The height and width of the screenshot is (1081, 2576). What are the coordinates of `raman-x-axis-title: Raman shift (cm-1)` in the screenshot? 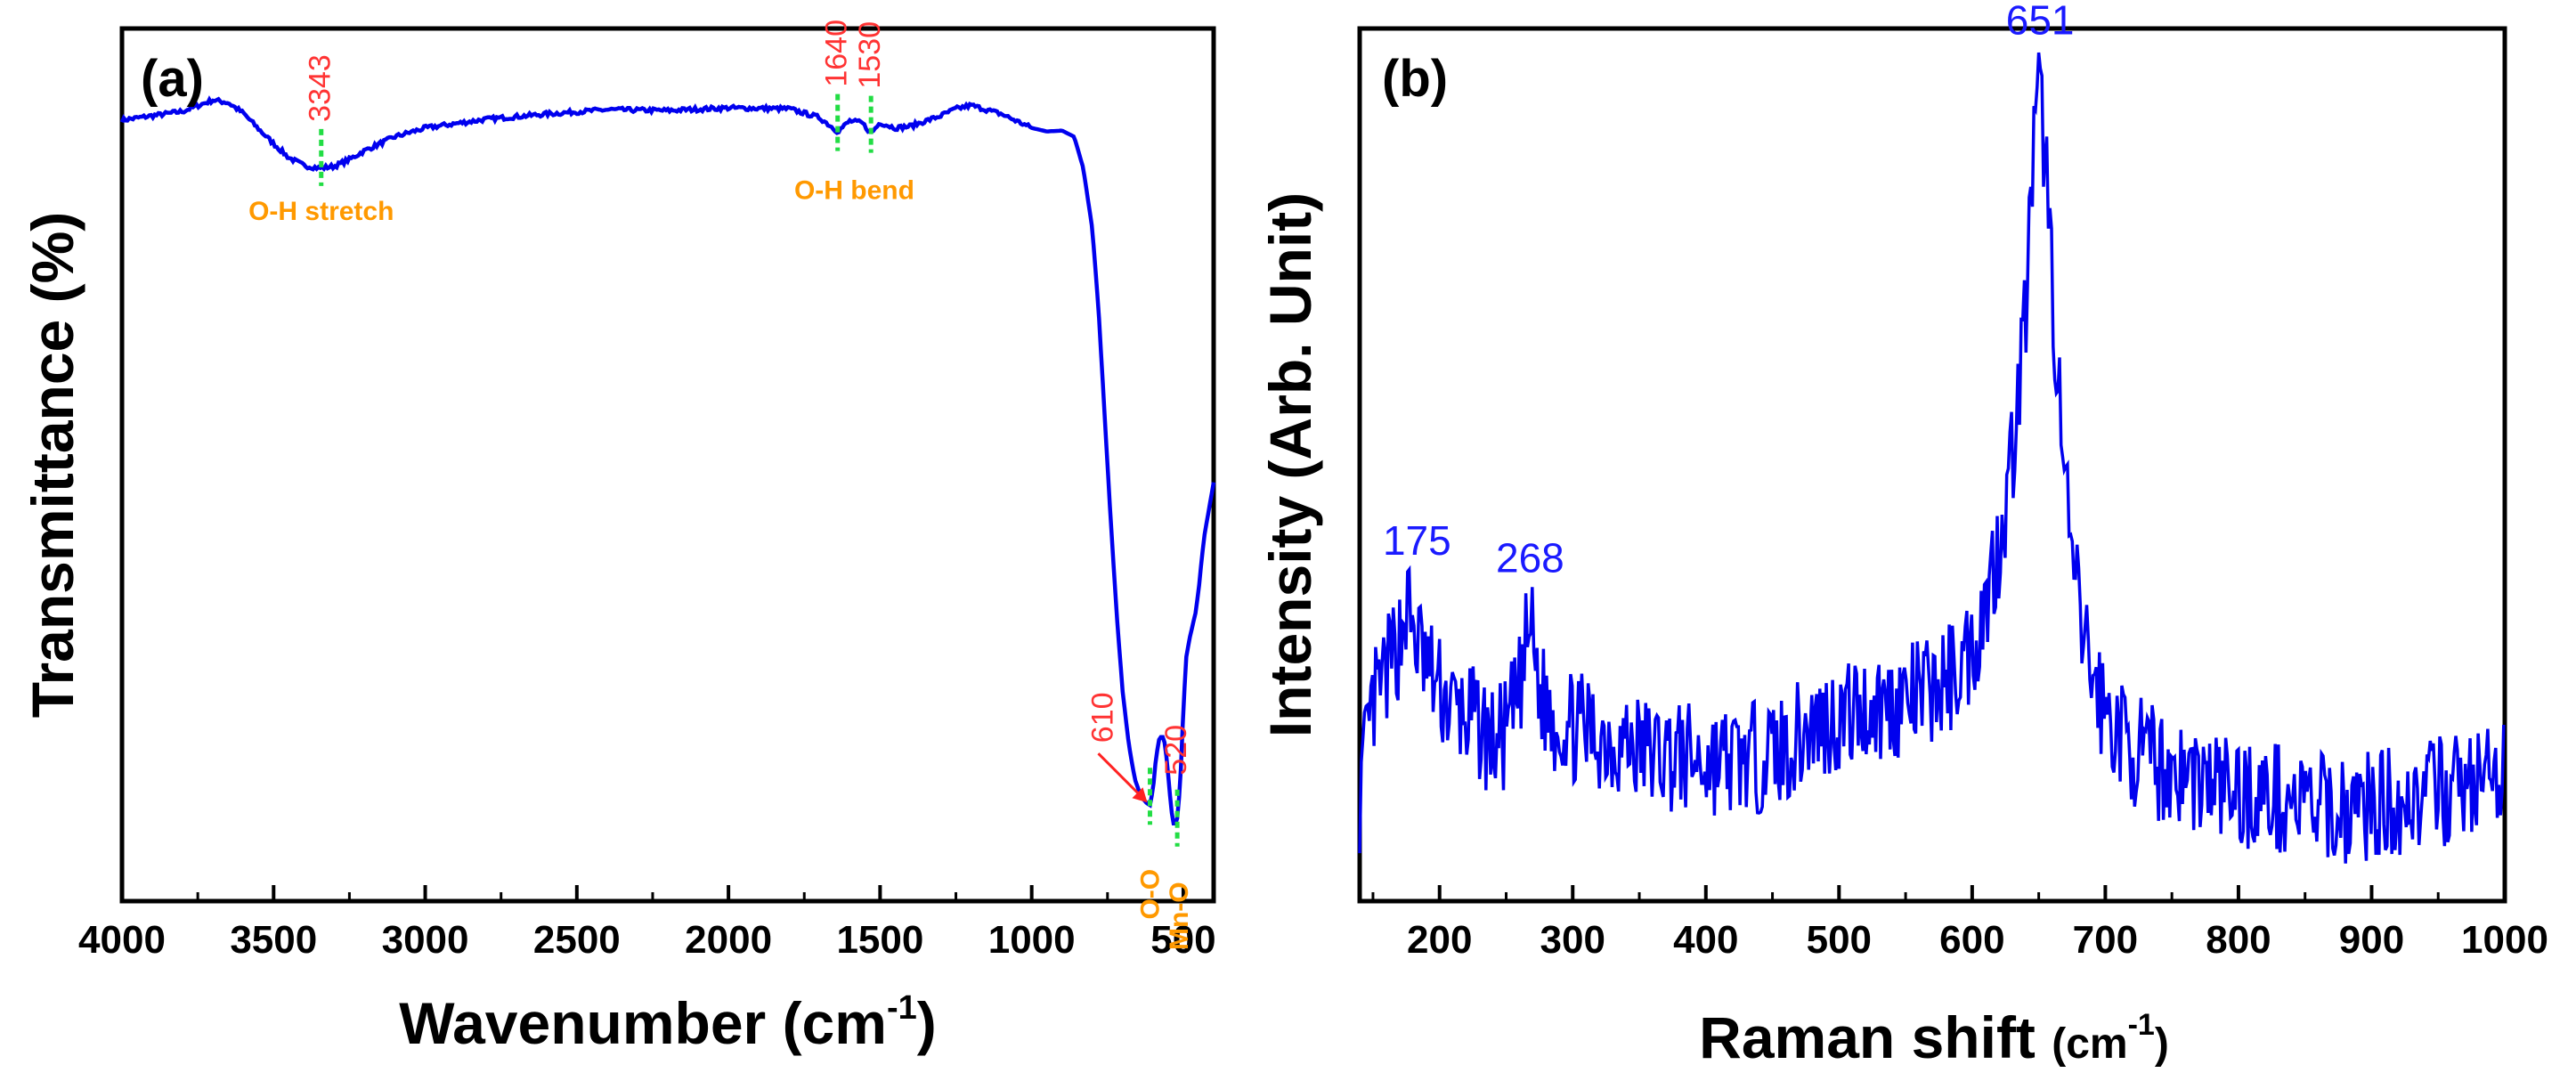 It's located at (1934, 1037).